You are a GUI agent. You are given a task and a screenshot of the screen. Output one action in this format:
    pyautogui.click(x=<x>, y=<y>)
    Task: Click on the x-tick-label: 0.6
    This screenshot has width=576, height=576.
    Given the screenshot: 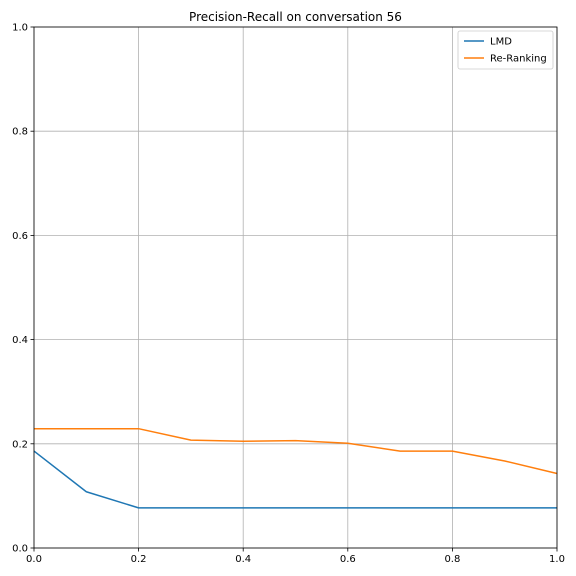 What is the action you would take?
    pyautogui.click(x=348, y=559)
    